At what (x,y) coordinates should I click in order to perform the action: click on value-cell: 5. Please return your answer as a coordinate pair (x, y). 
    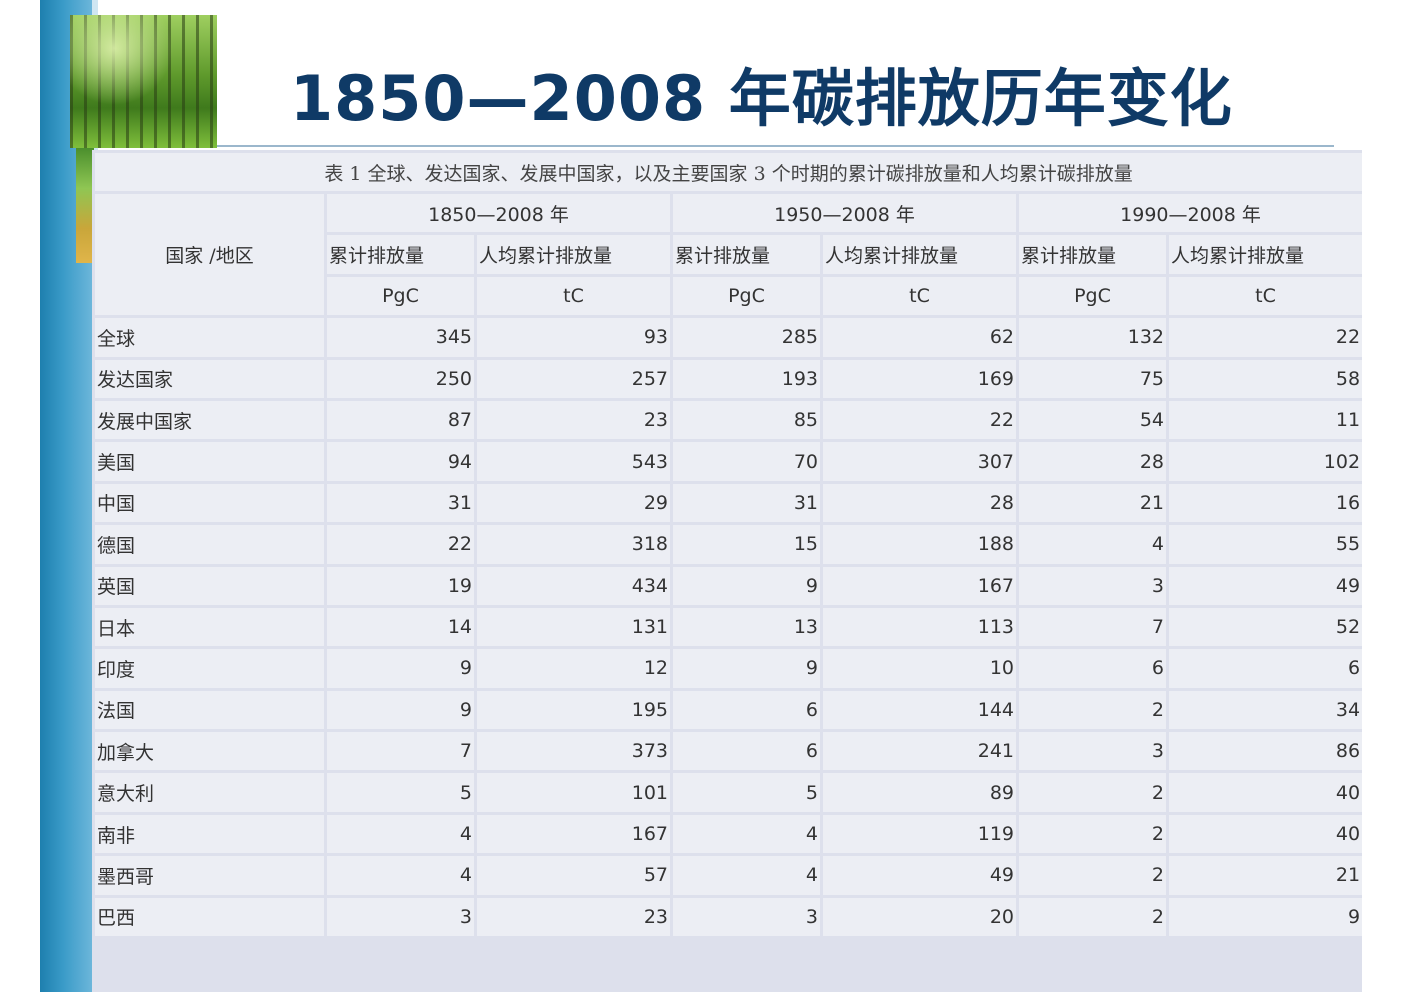
    Looking at the image, I should click on (400, 792).